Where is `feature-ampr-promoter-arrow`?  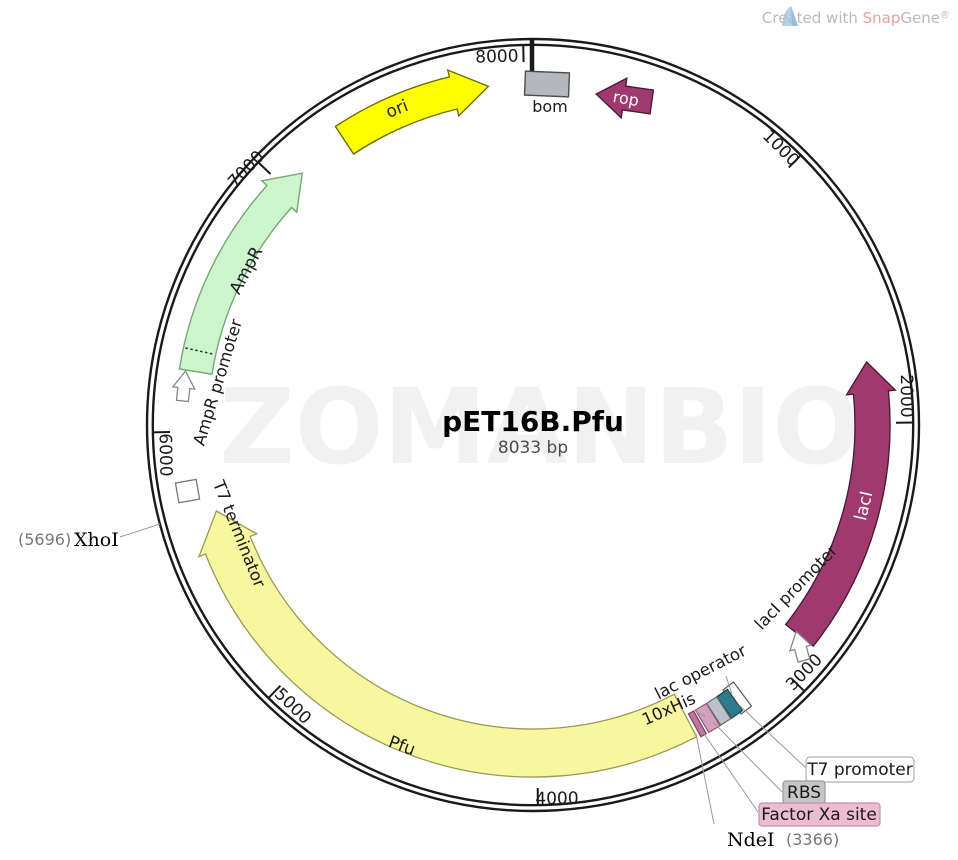 feature-ampr-promoter-arrow is located at coordinates (183, 386).